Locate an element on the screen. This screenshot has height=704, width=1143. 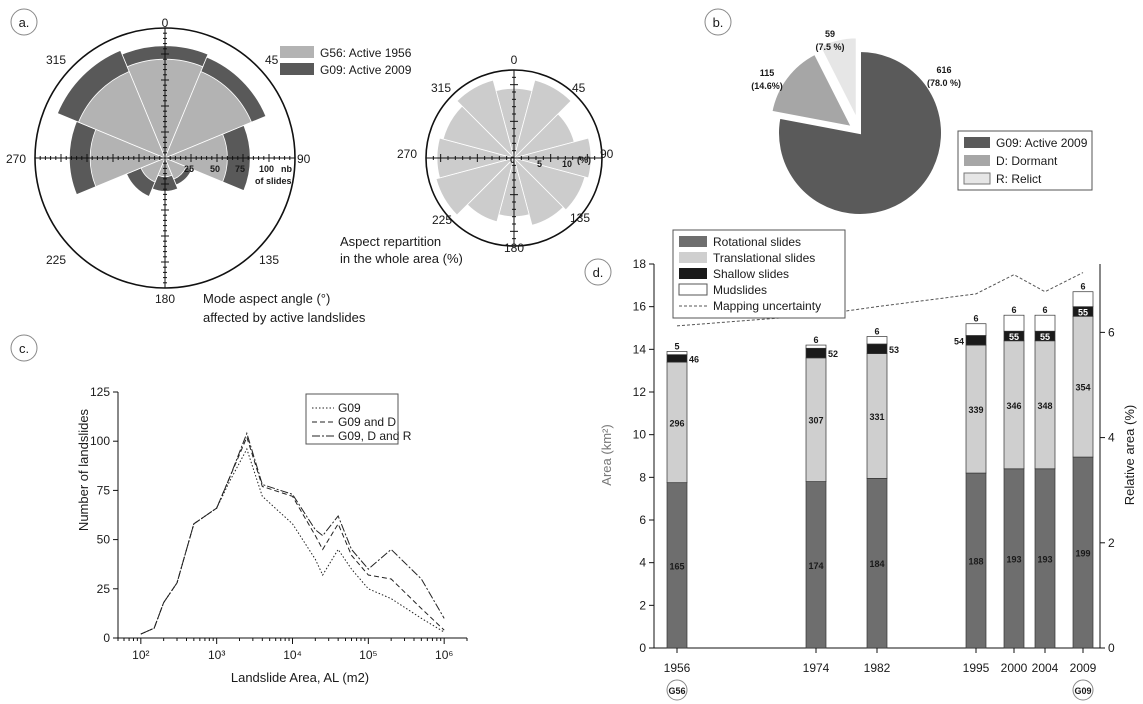
y-tick-label-c: 0 is located at coordinates (106, 638).